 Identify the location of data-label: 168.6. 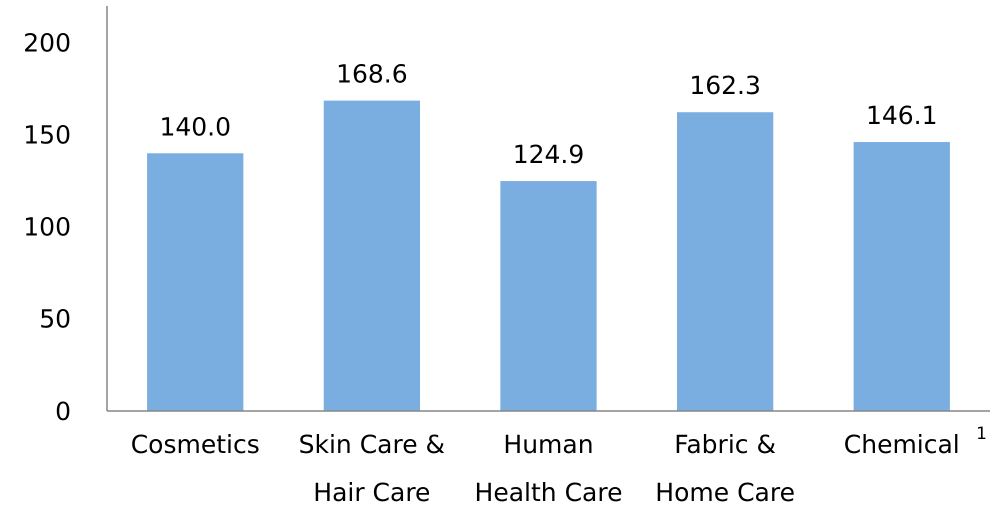
(372, 74).